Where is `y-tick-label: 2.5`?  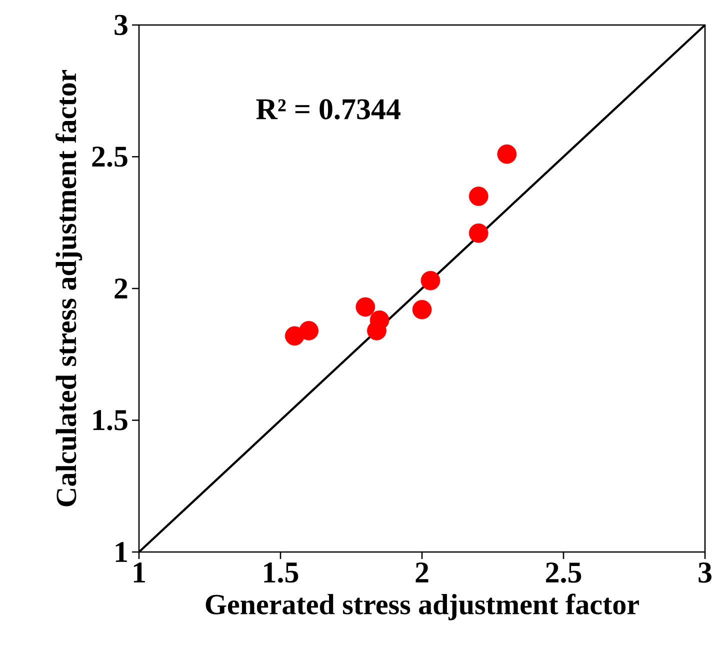
y-tick-label: 2.5 is located at coordinates (110, 156).